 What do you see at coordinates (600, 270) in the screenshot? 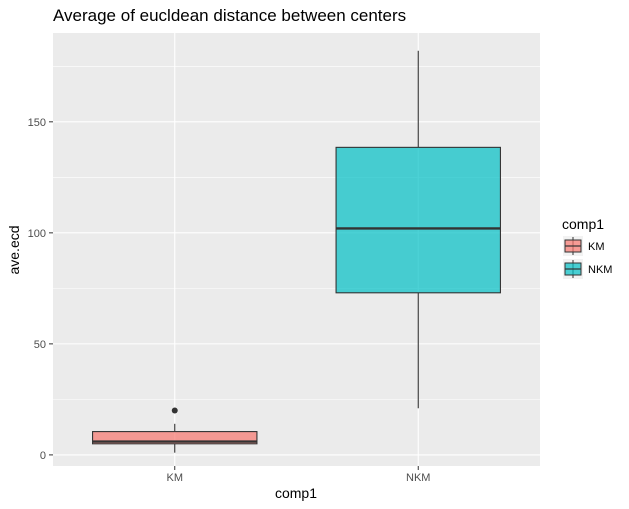
I see `legend-label-nkm: NKM` at bounding box center [600, 270].